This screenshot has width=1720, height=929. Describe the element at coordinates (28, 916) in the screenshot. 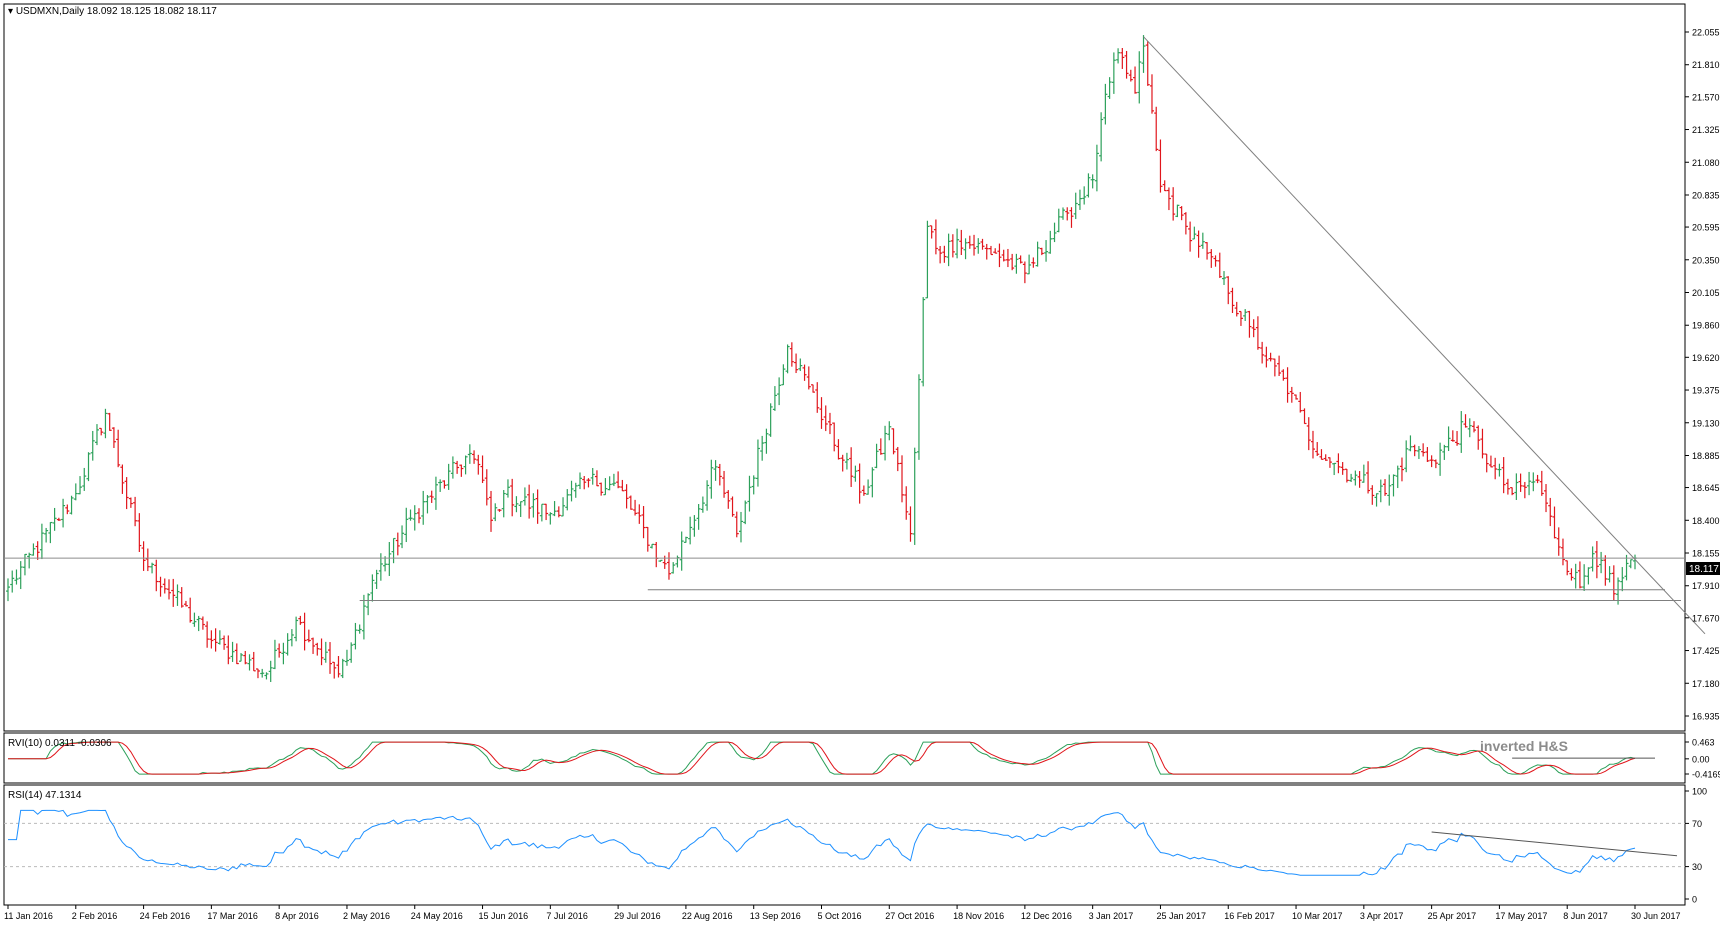

I see `time-axis-label: 11 Jan 2016` at that location.